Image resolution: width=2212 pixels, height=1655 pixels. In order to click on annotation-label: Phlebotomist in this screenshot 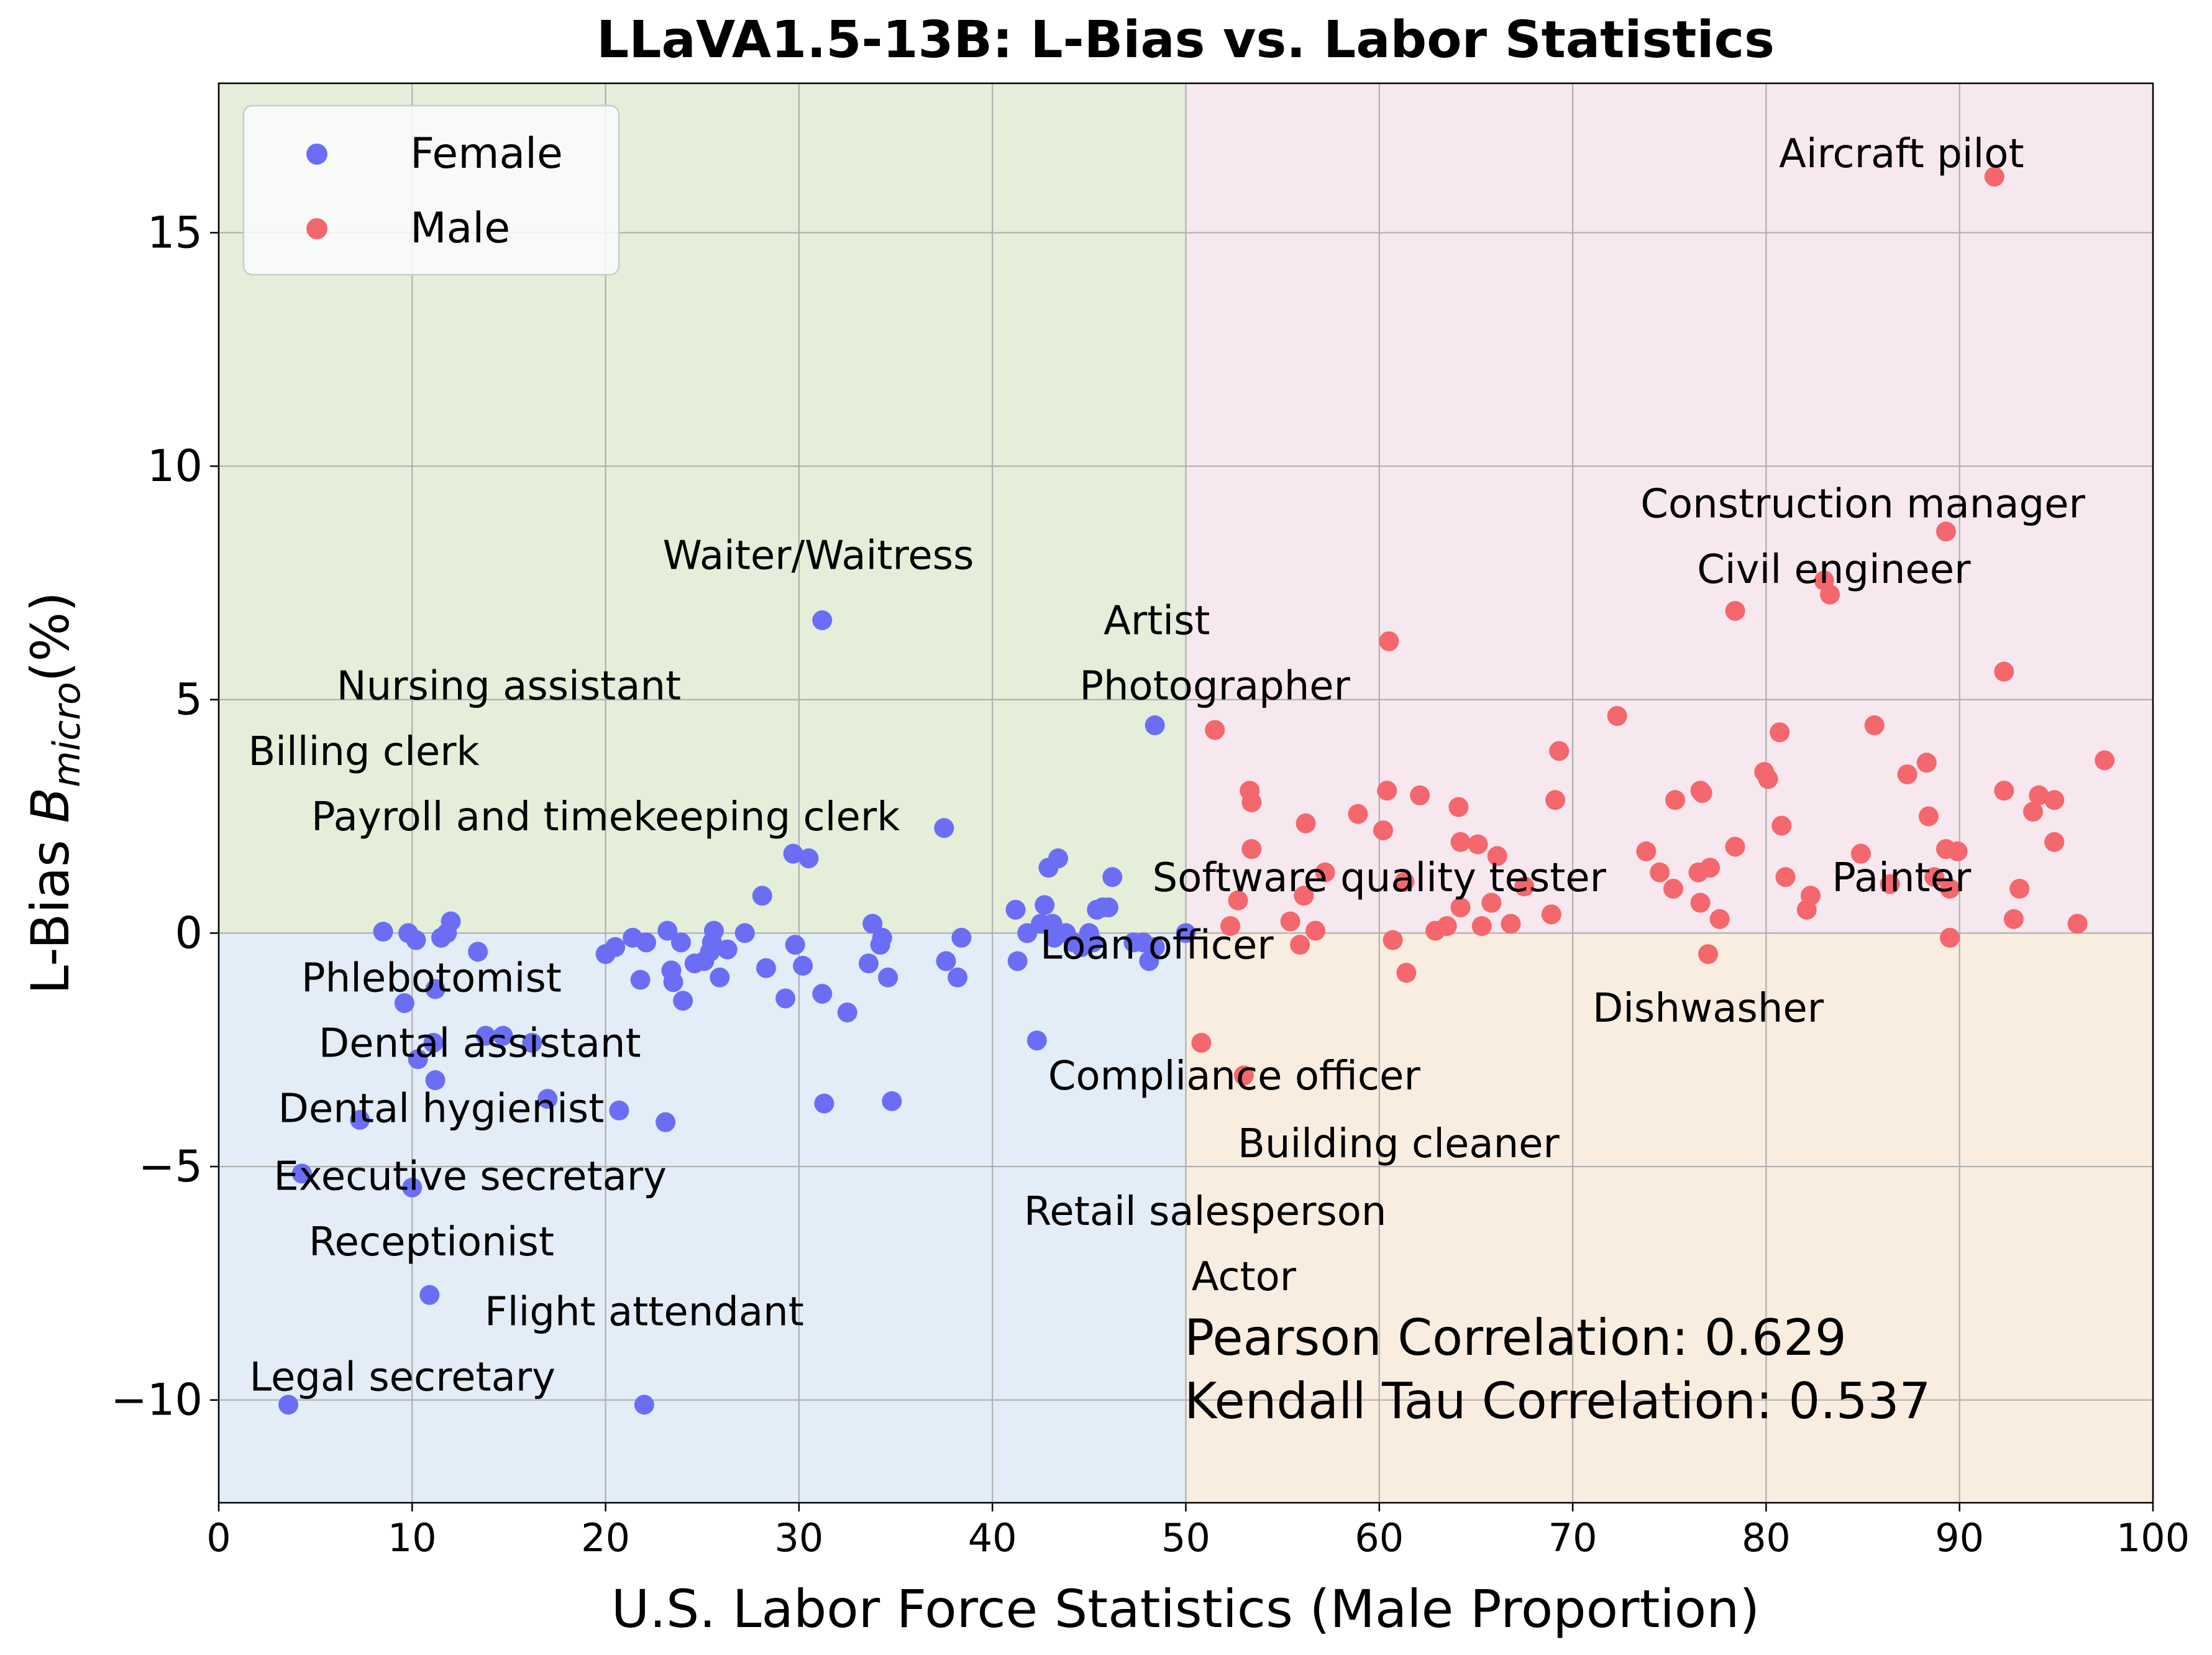, I will do `click(431, 978)`.